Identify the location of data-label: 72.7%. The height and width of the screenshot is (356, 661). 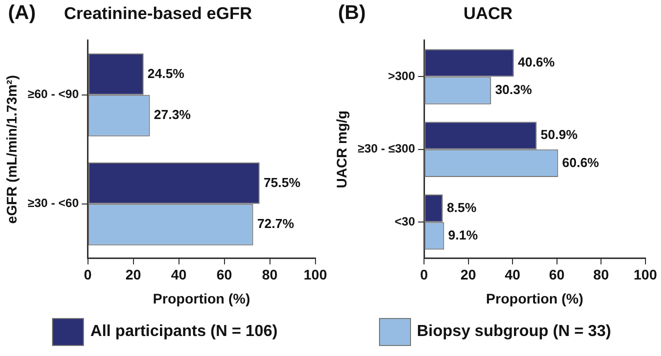
(275, 224).